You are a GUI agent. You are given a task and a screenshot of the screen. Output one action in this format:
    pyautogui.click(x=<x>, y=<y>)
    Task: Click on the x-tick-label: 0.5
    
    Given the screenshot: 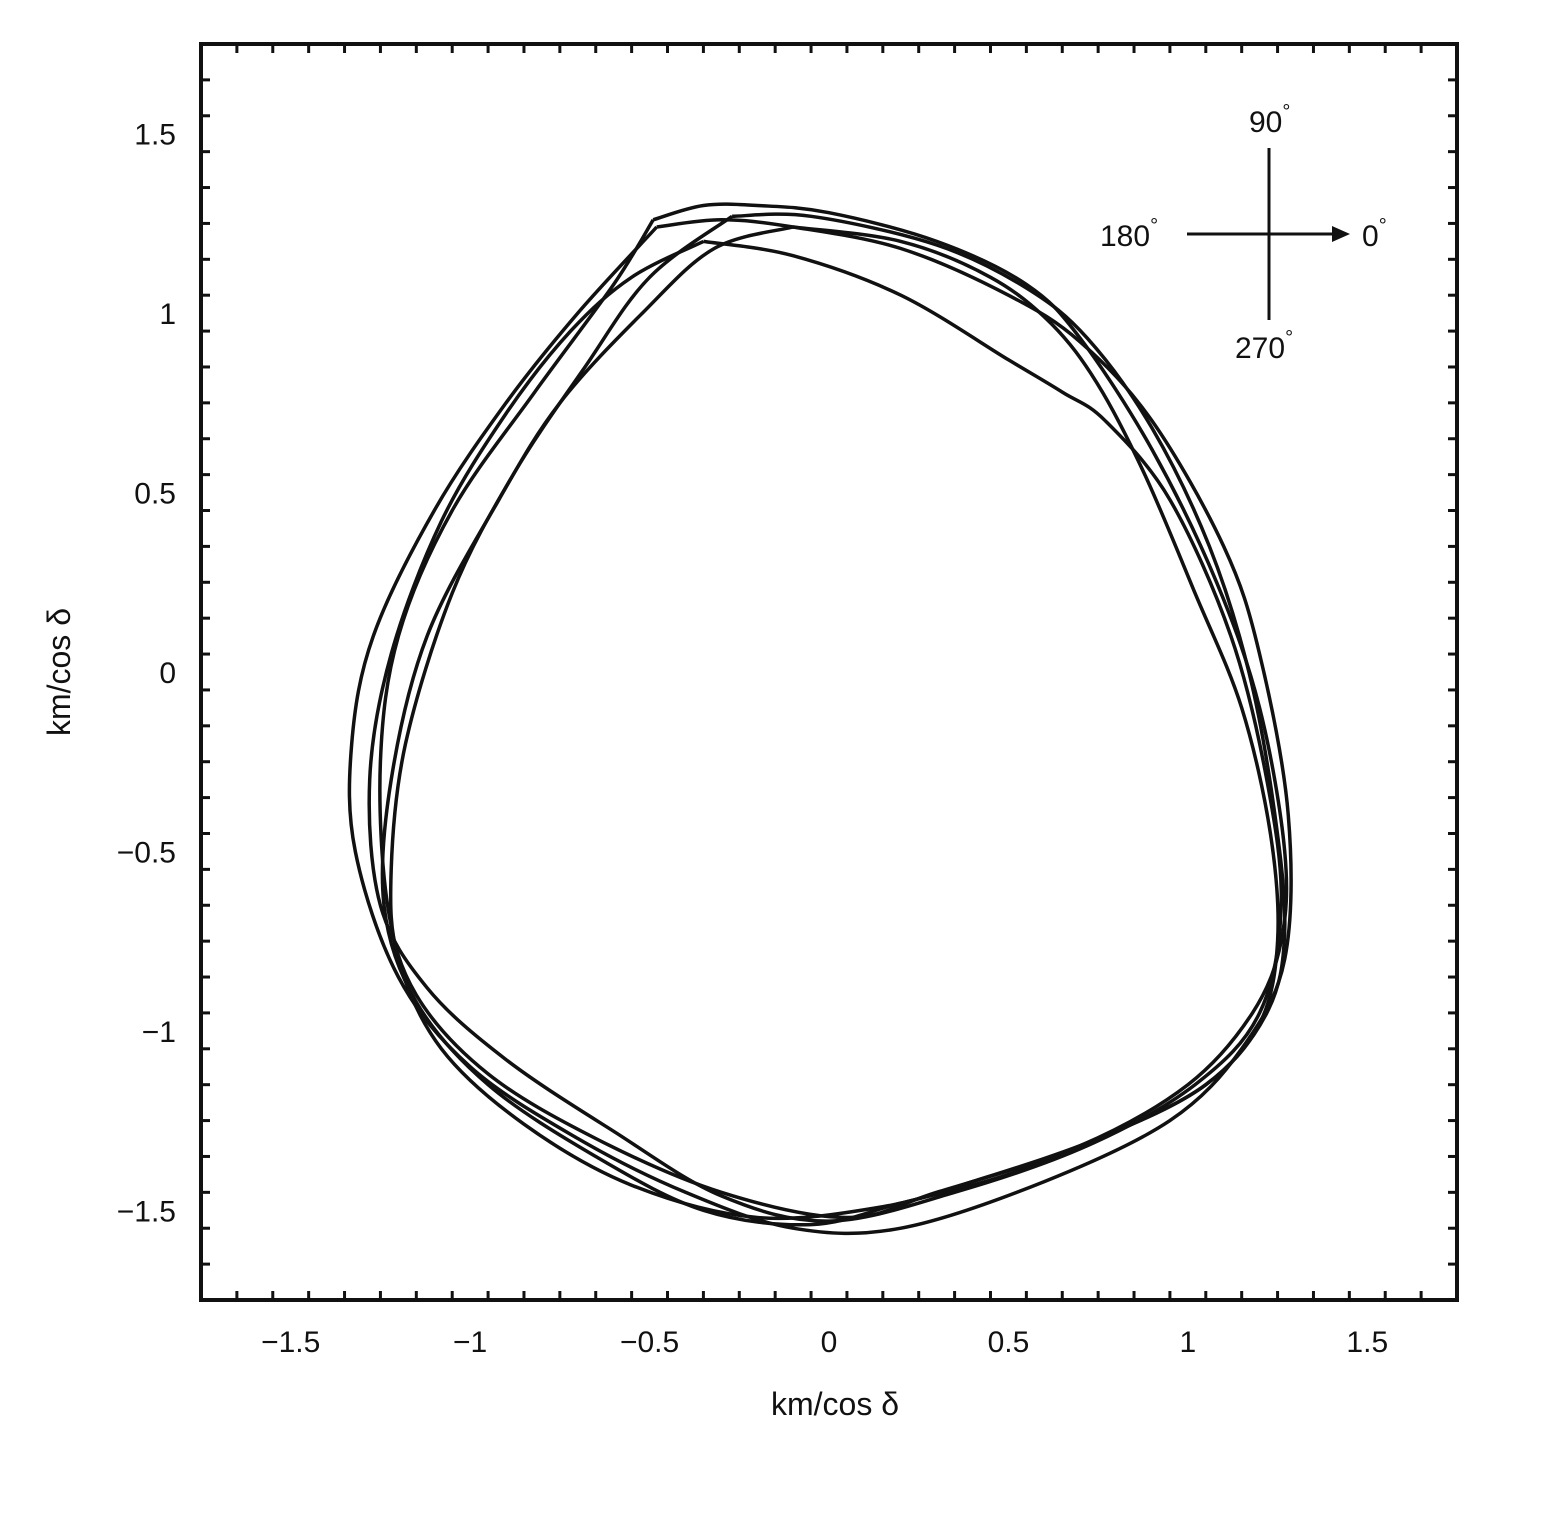 What is the action you would take?
    pyautogui.click(x=1009, y=1342)
    